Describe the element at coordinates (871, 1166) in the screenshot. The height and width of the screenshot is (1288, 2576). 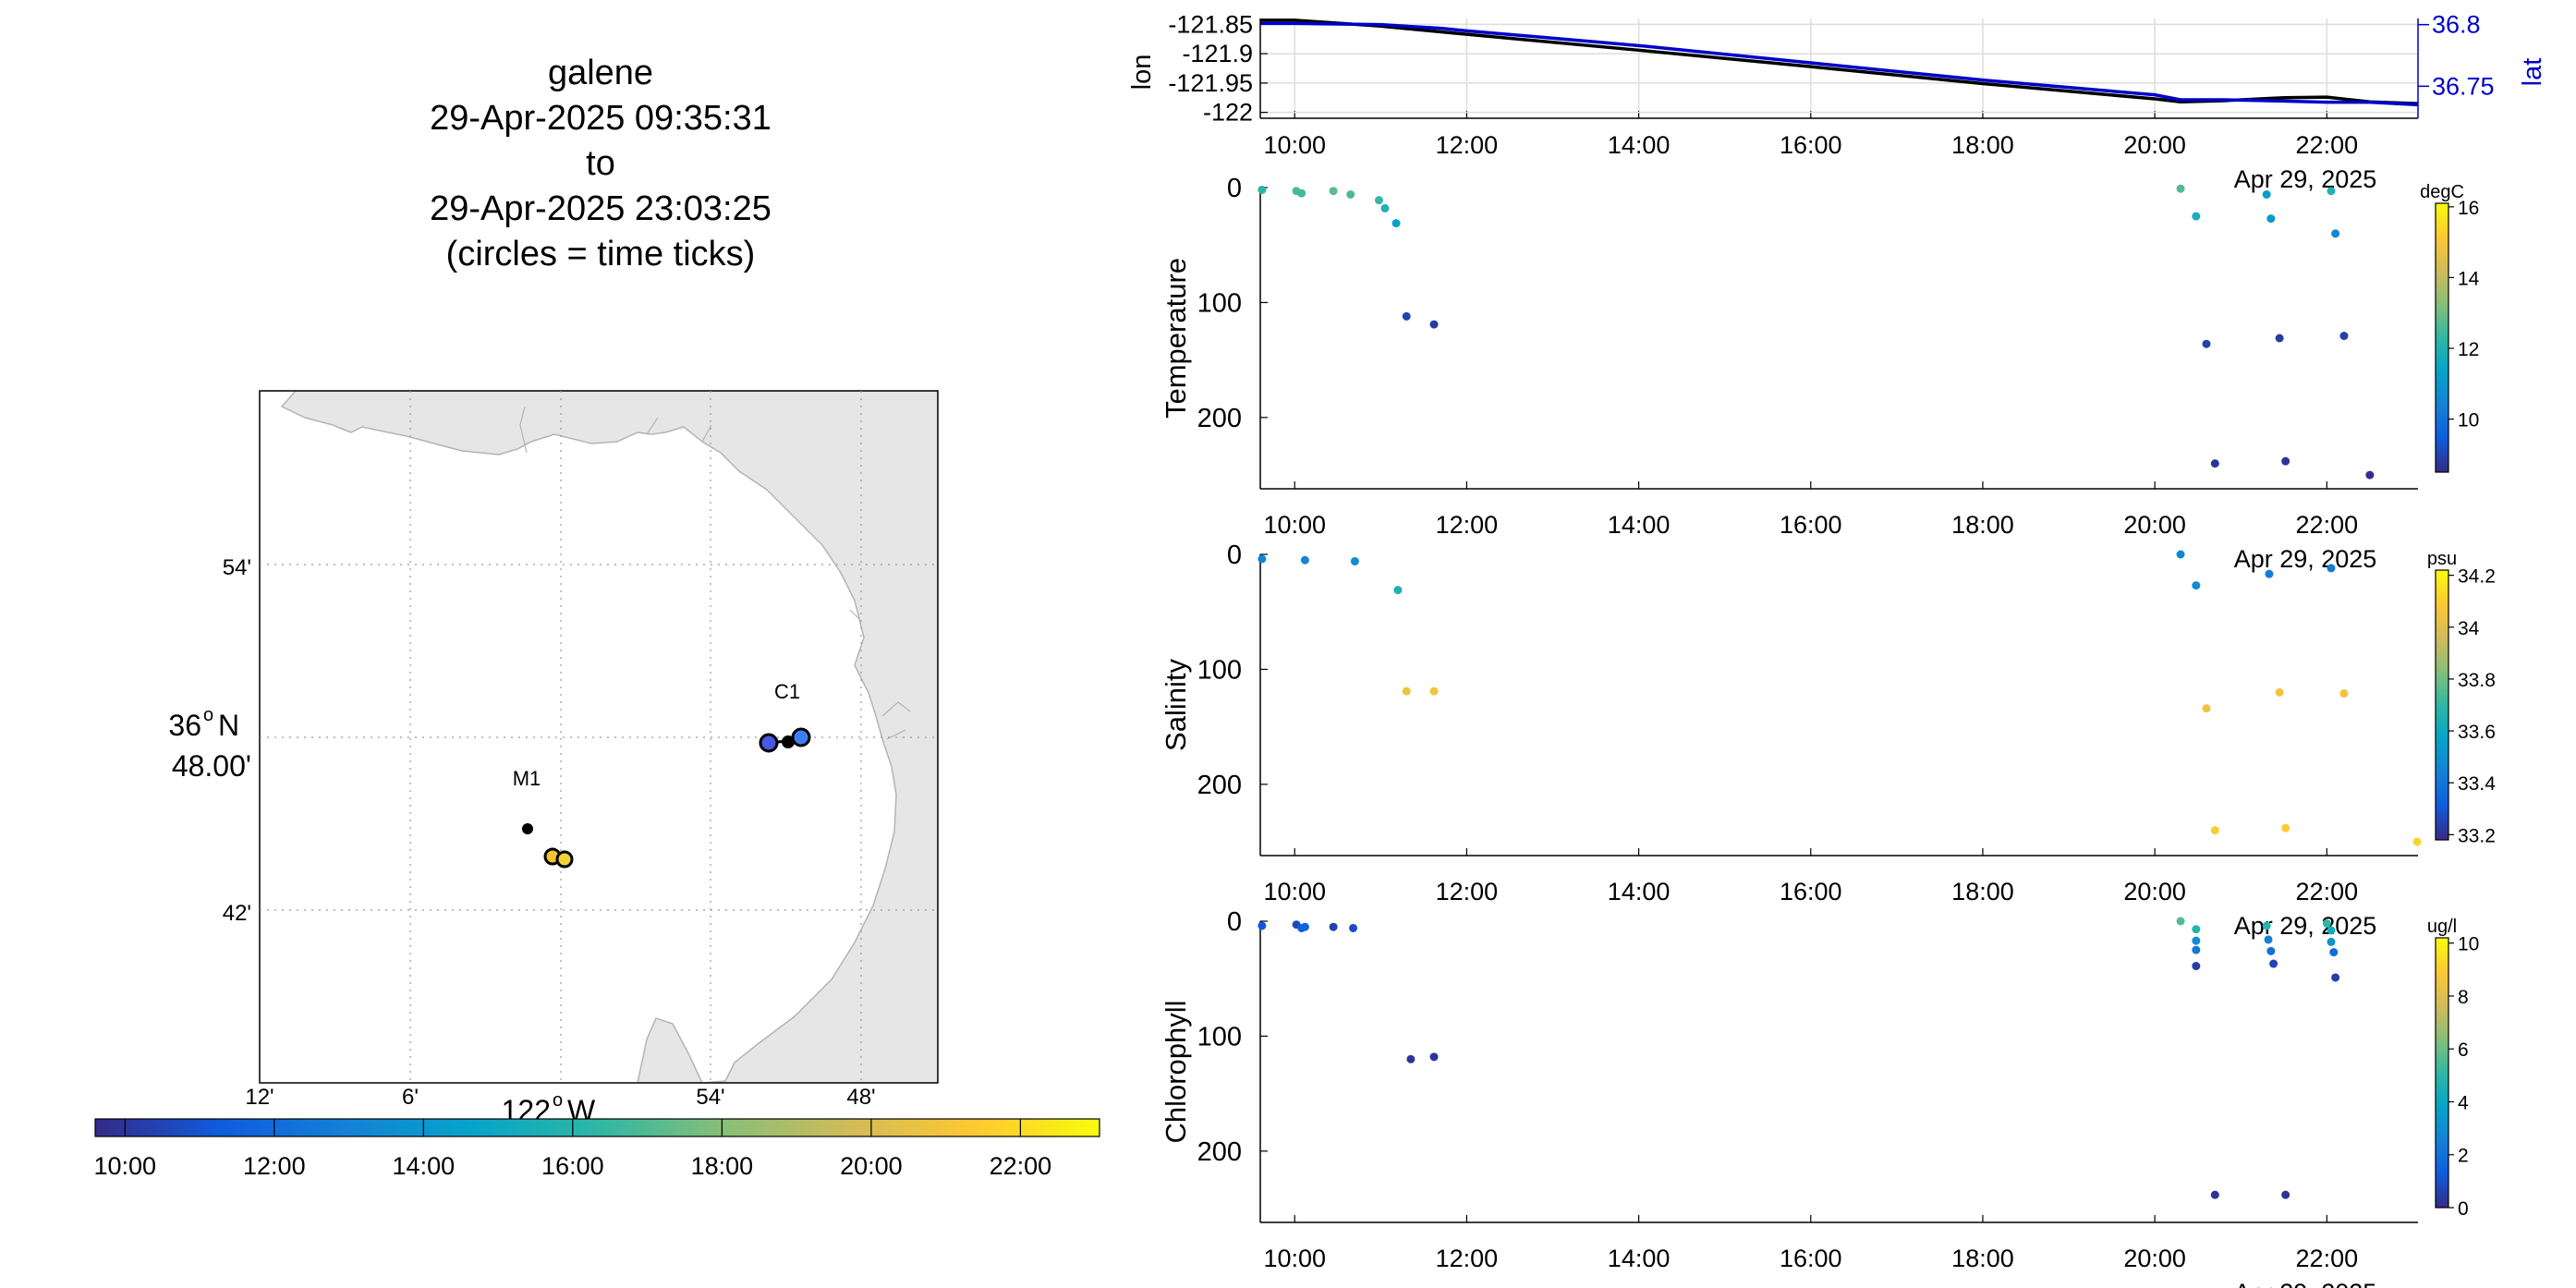
I see `time-colorbar-tick-label: 20:00` at that location.